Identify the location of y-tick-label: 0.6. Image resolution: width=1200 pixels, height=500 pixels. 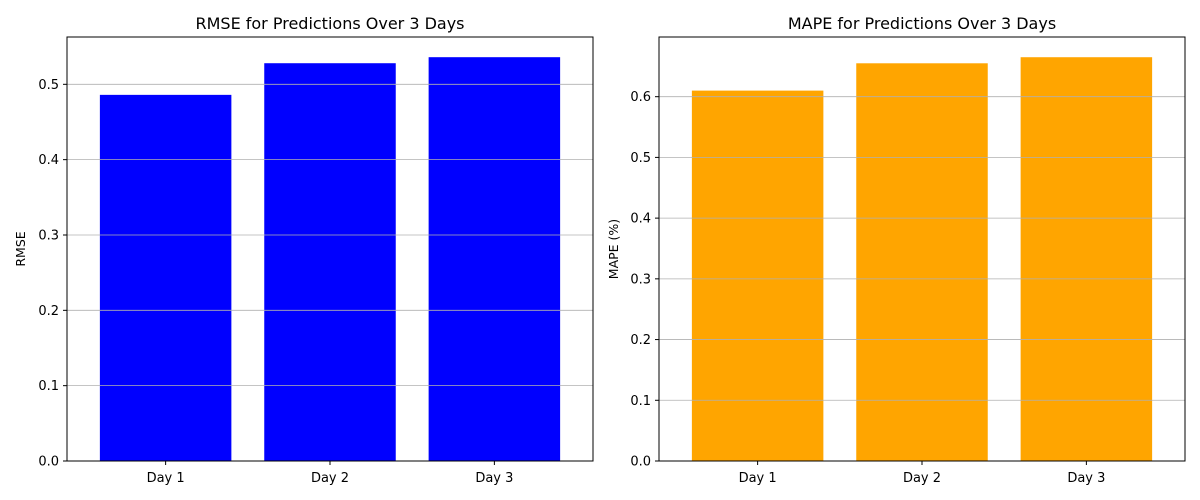
(640, 97).